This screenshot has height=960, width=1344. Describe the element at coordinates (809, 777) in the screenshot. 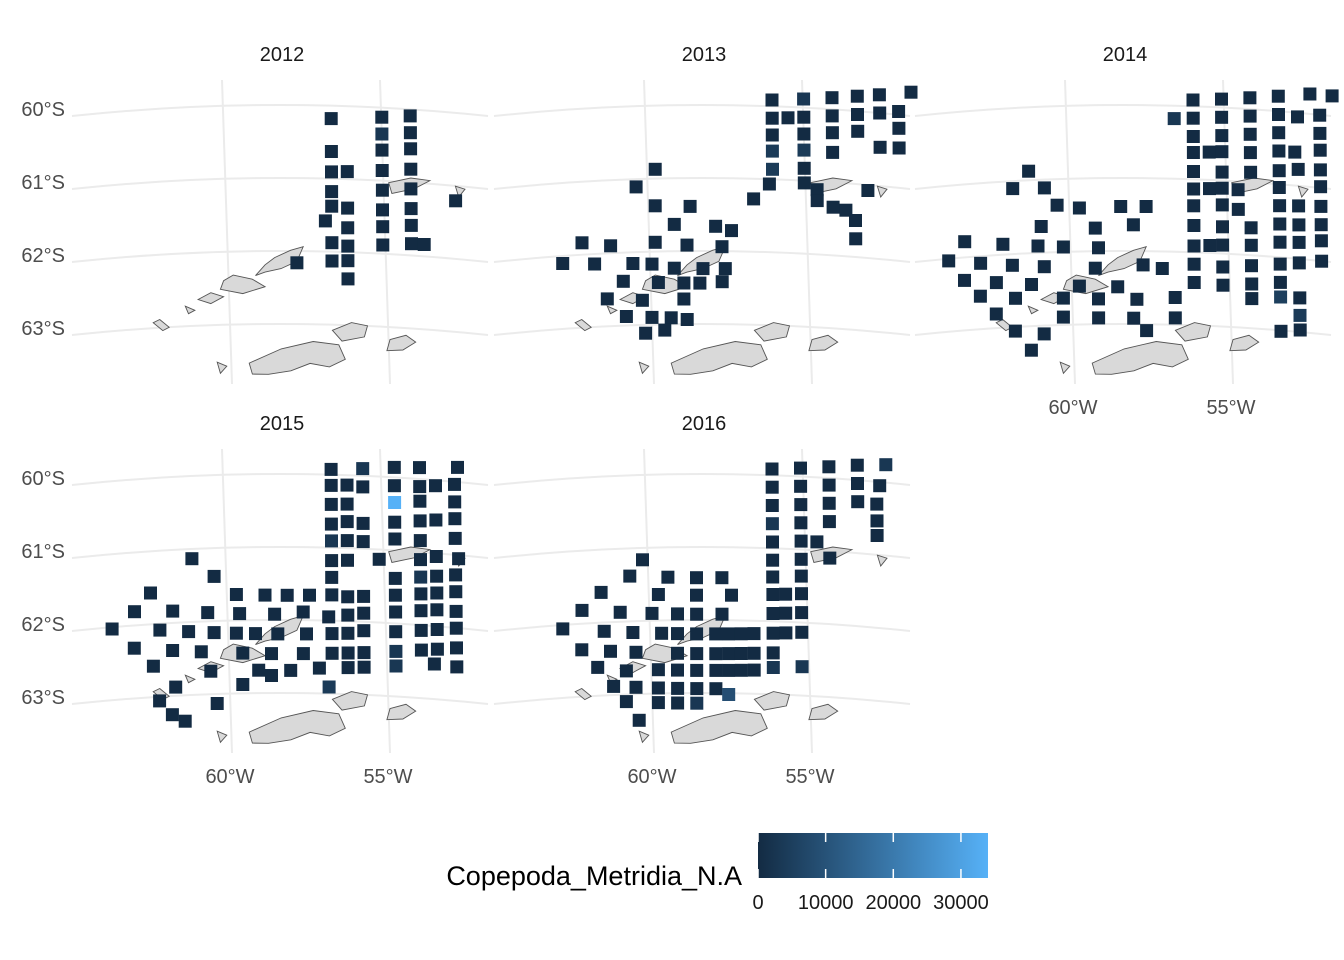

I see `lon-tick-label: 55°W` at that location.